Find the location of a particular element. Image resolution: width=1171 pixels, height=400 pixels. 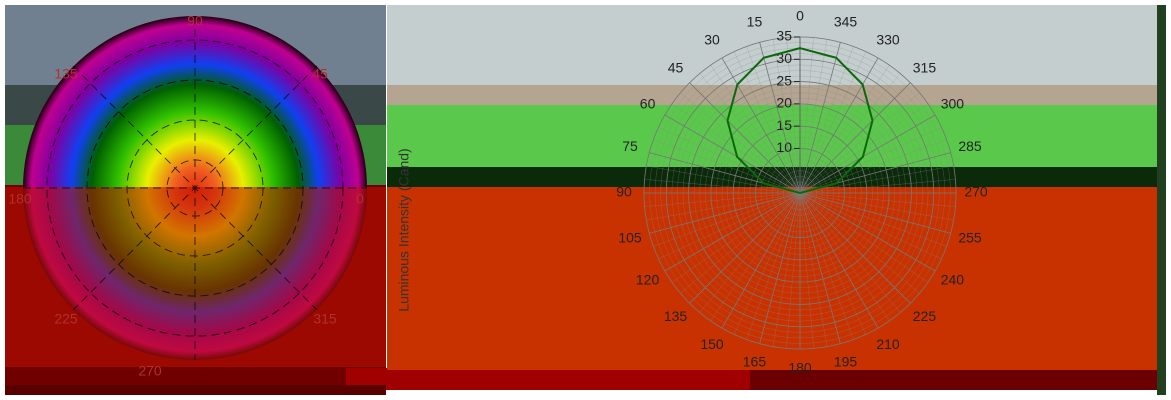

theta-label: 285 is located at coordinates (970, 146).